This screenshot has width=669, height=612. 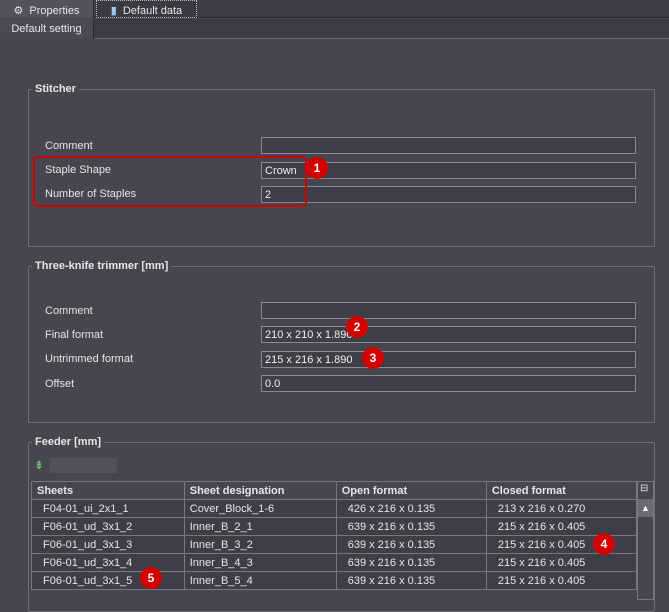 What do you see at coordinates (78, 170) in the screenshot?
I see `field-label: Staple Shape` at bounding box center [78, 170].